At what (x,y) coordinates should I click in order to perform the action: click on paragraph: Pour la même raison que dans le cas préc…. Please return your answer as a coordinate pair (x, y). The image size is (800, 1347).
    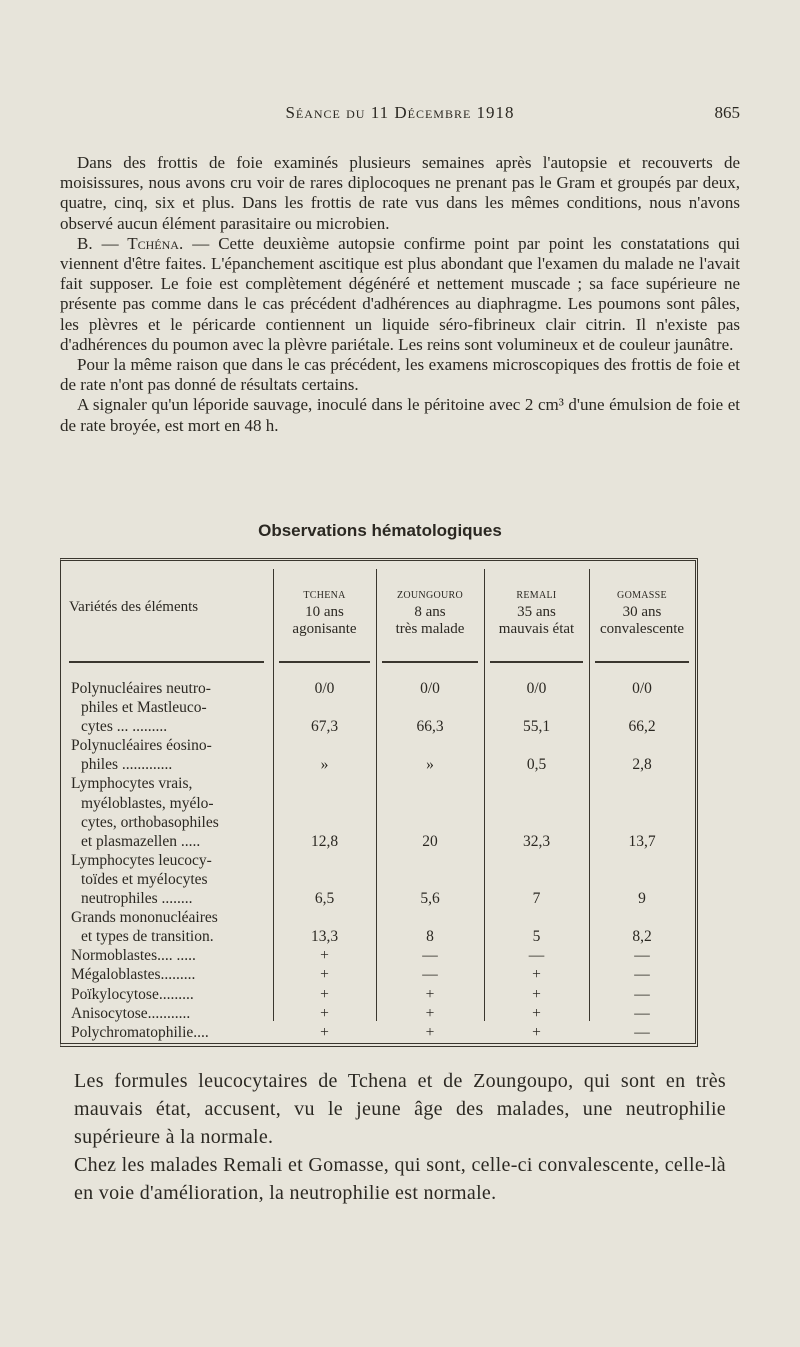
    Looking at the image, I should click on (400, 375).